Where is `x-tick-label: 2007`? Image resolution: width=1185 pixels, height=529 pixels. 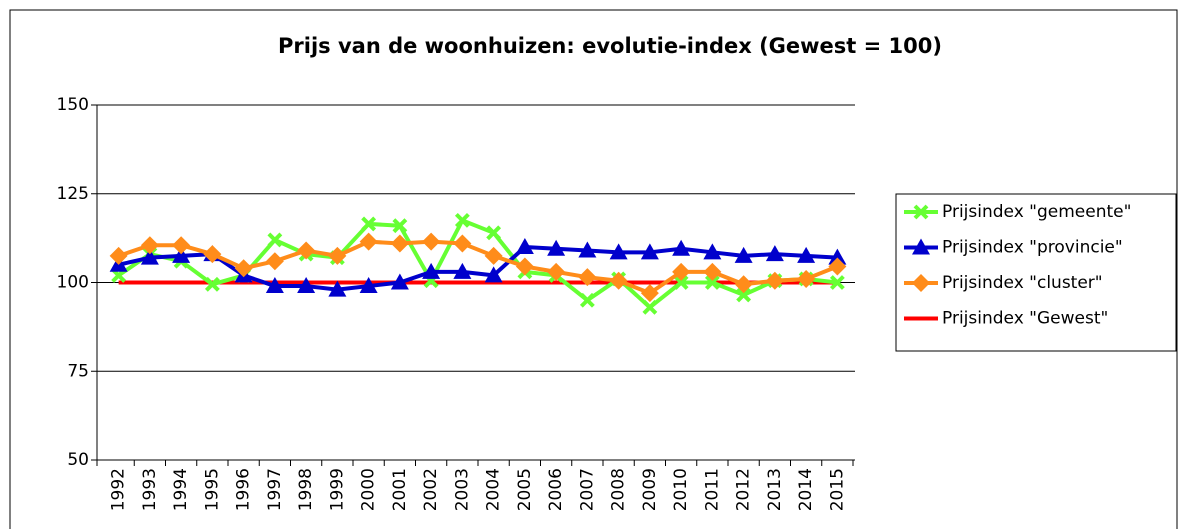 x-tick-label: 2007 is located at coordinates (587, 489).